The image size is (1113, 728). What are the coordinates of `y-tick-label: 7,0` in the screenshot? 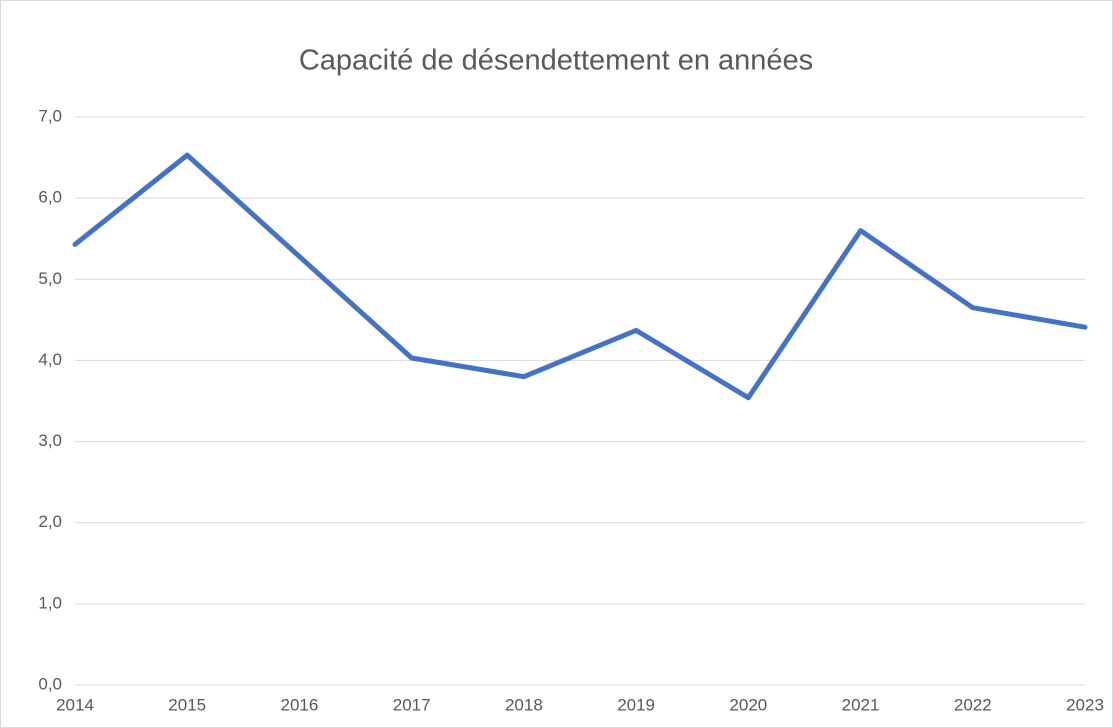 It's located at (50, 115).